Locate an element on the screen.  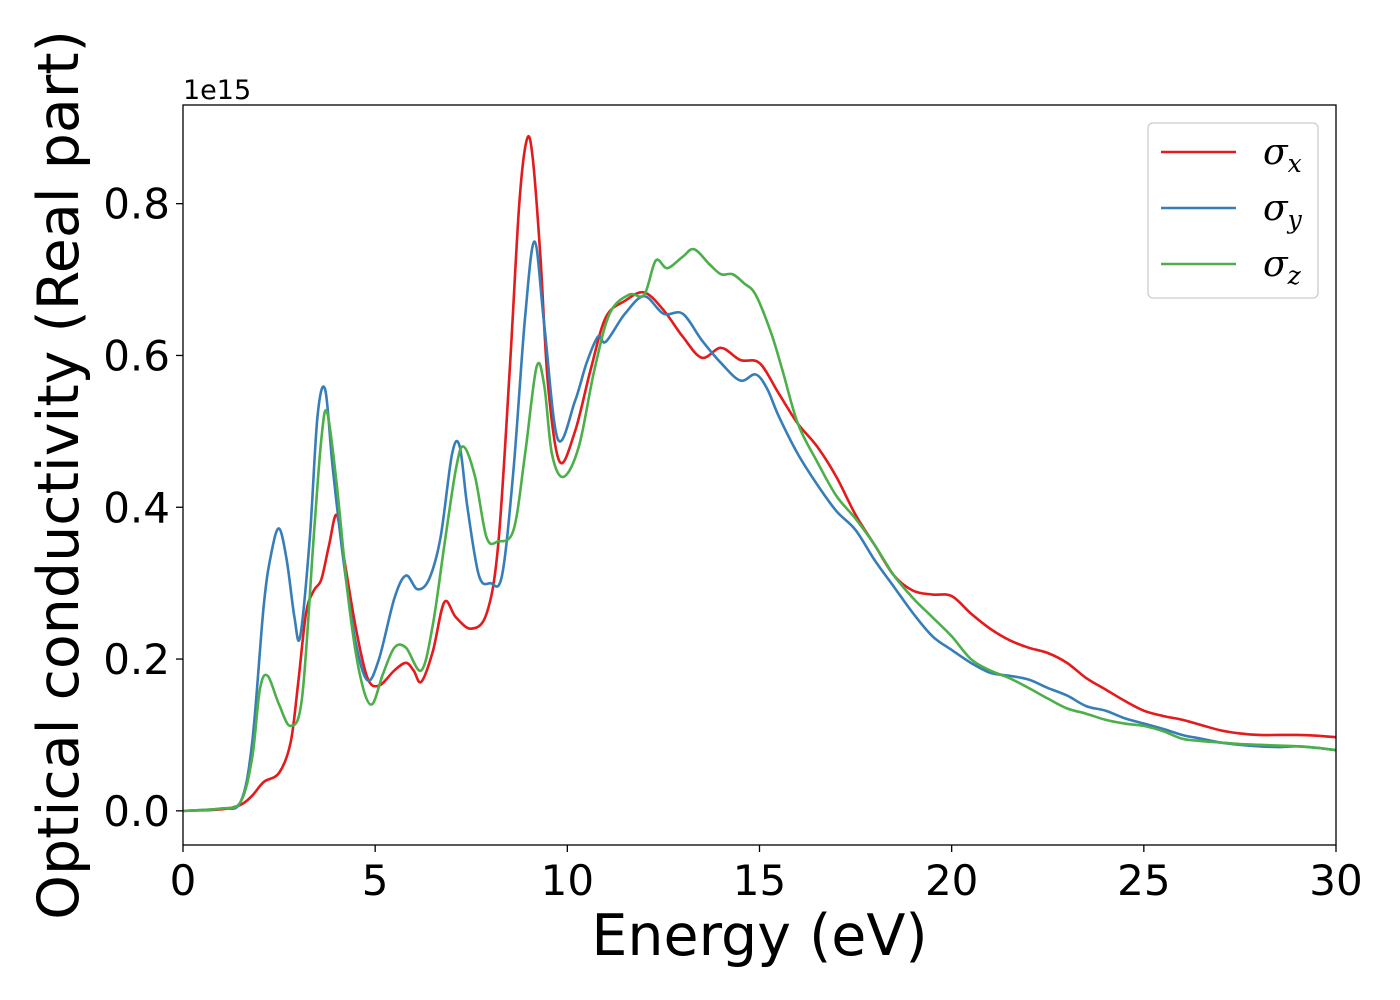
x-tick-label: 0 is located at coordinates (183, 880).